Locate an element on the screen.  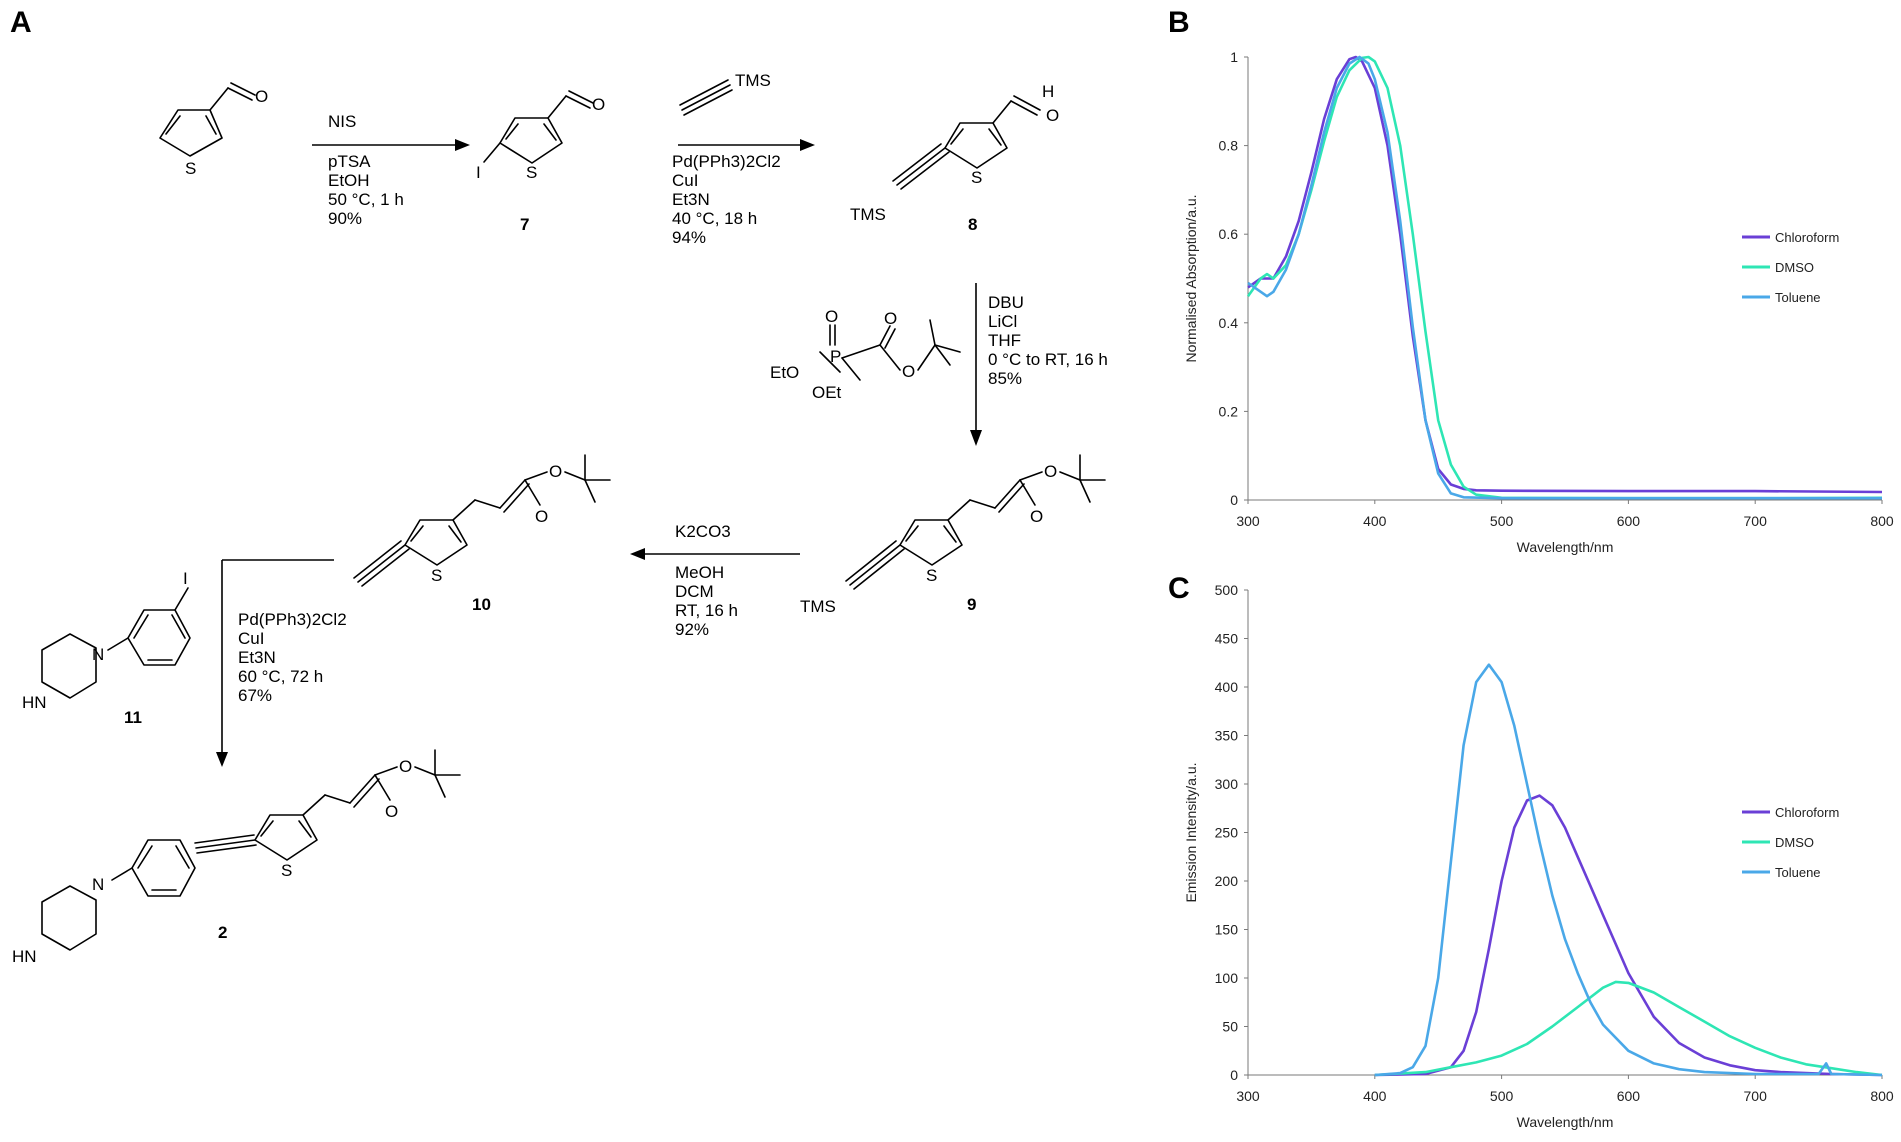
absorption-axes: 0 0.2 0.4 0.6 0.8 1 300 400 500 600 700 800 is located at coordinates (1556, 289).